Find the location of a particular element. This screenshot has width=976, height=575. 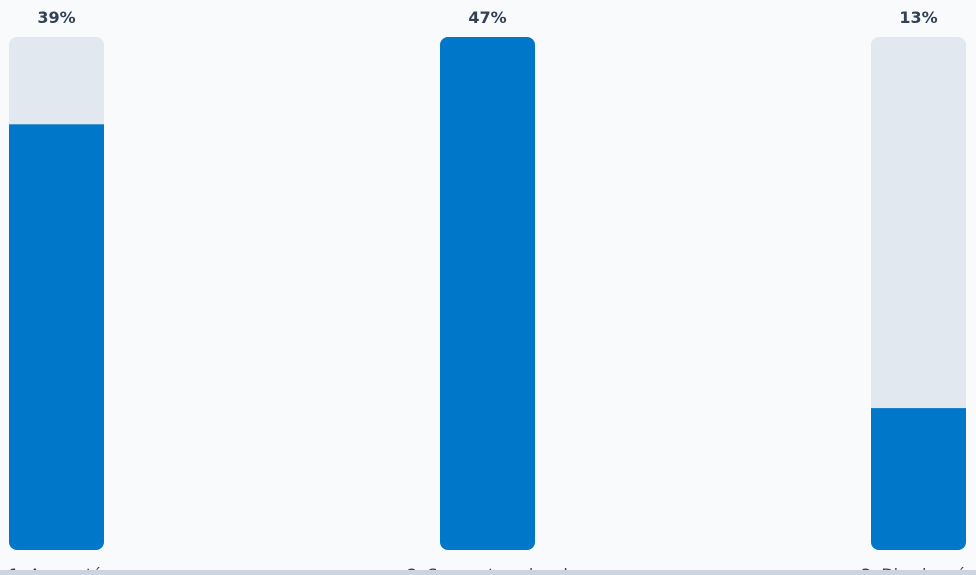

scroll-edge is located at coordinates (488, 572).